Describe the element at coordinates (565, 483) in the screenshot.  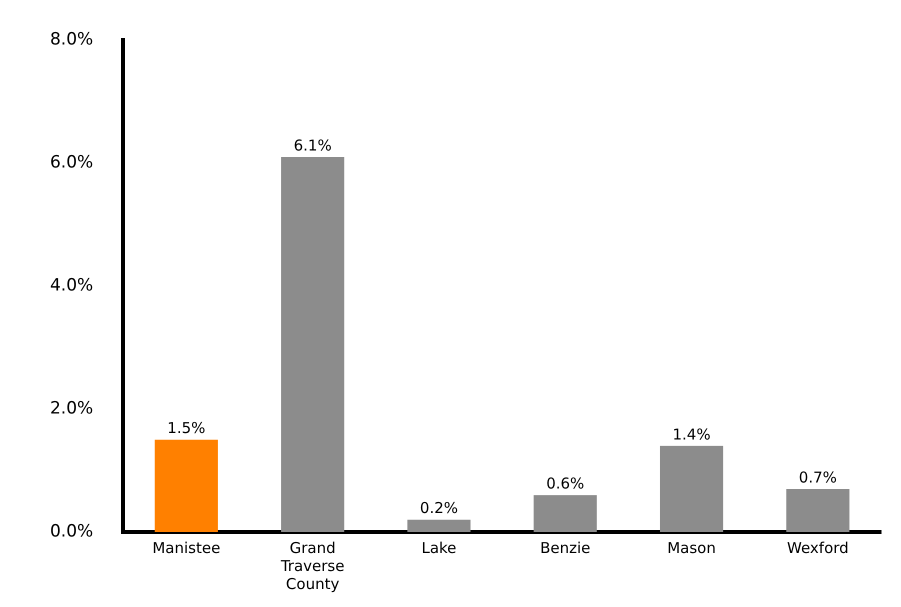
I see `data-label: 0.6%` at that location.